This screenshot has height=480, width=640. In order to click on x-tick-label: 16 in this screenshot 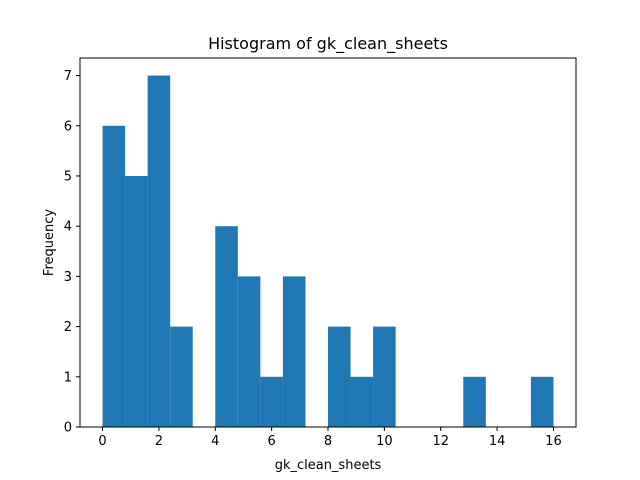, I will do `click(553, 441)`.